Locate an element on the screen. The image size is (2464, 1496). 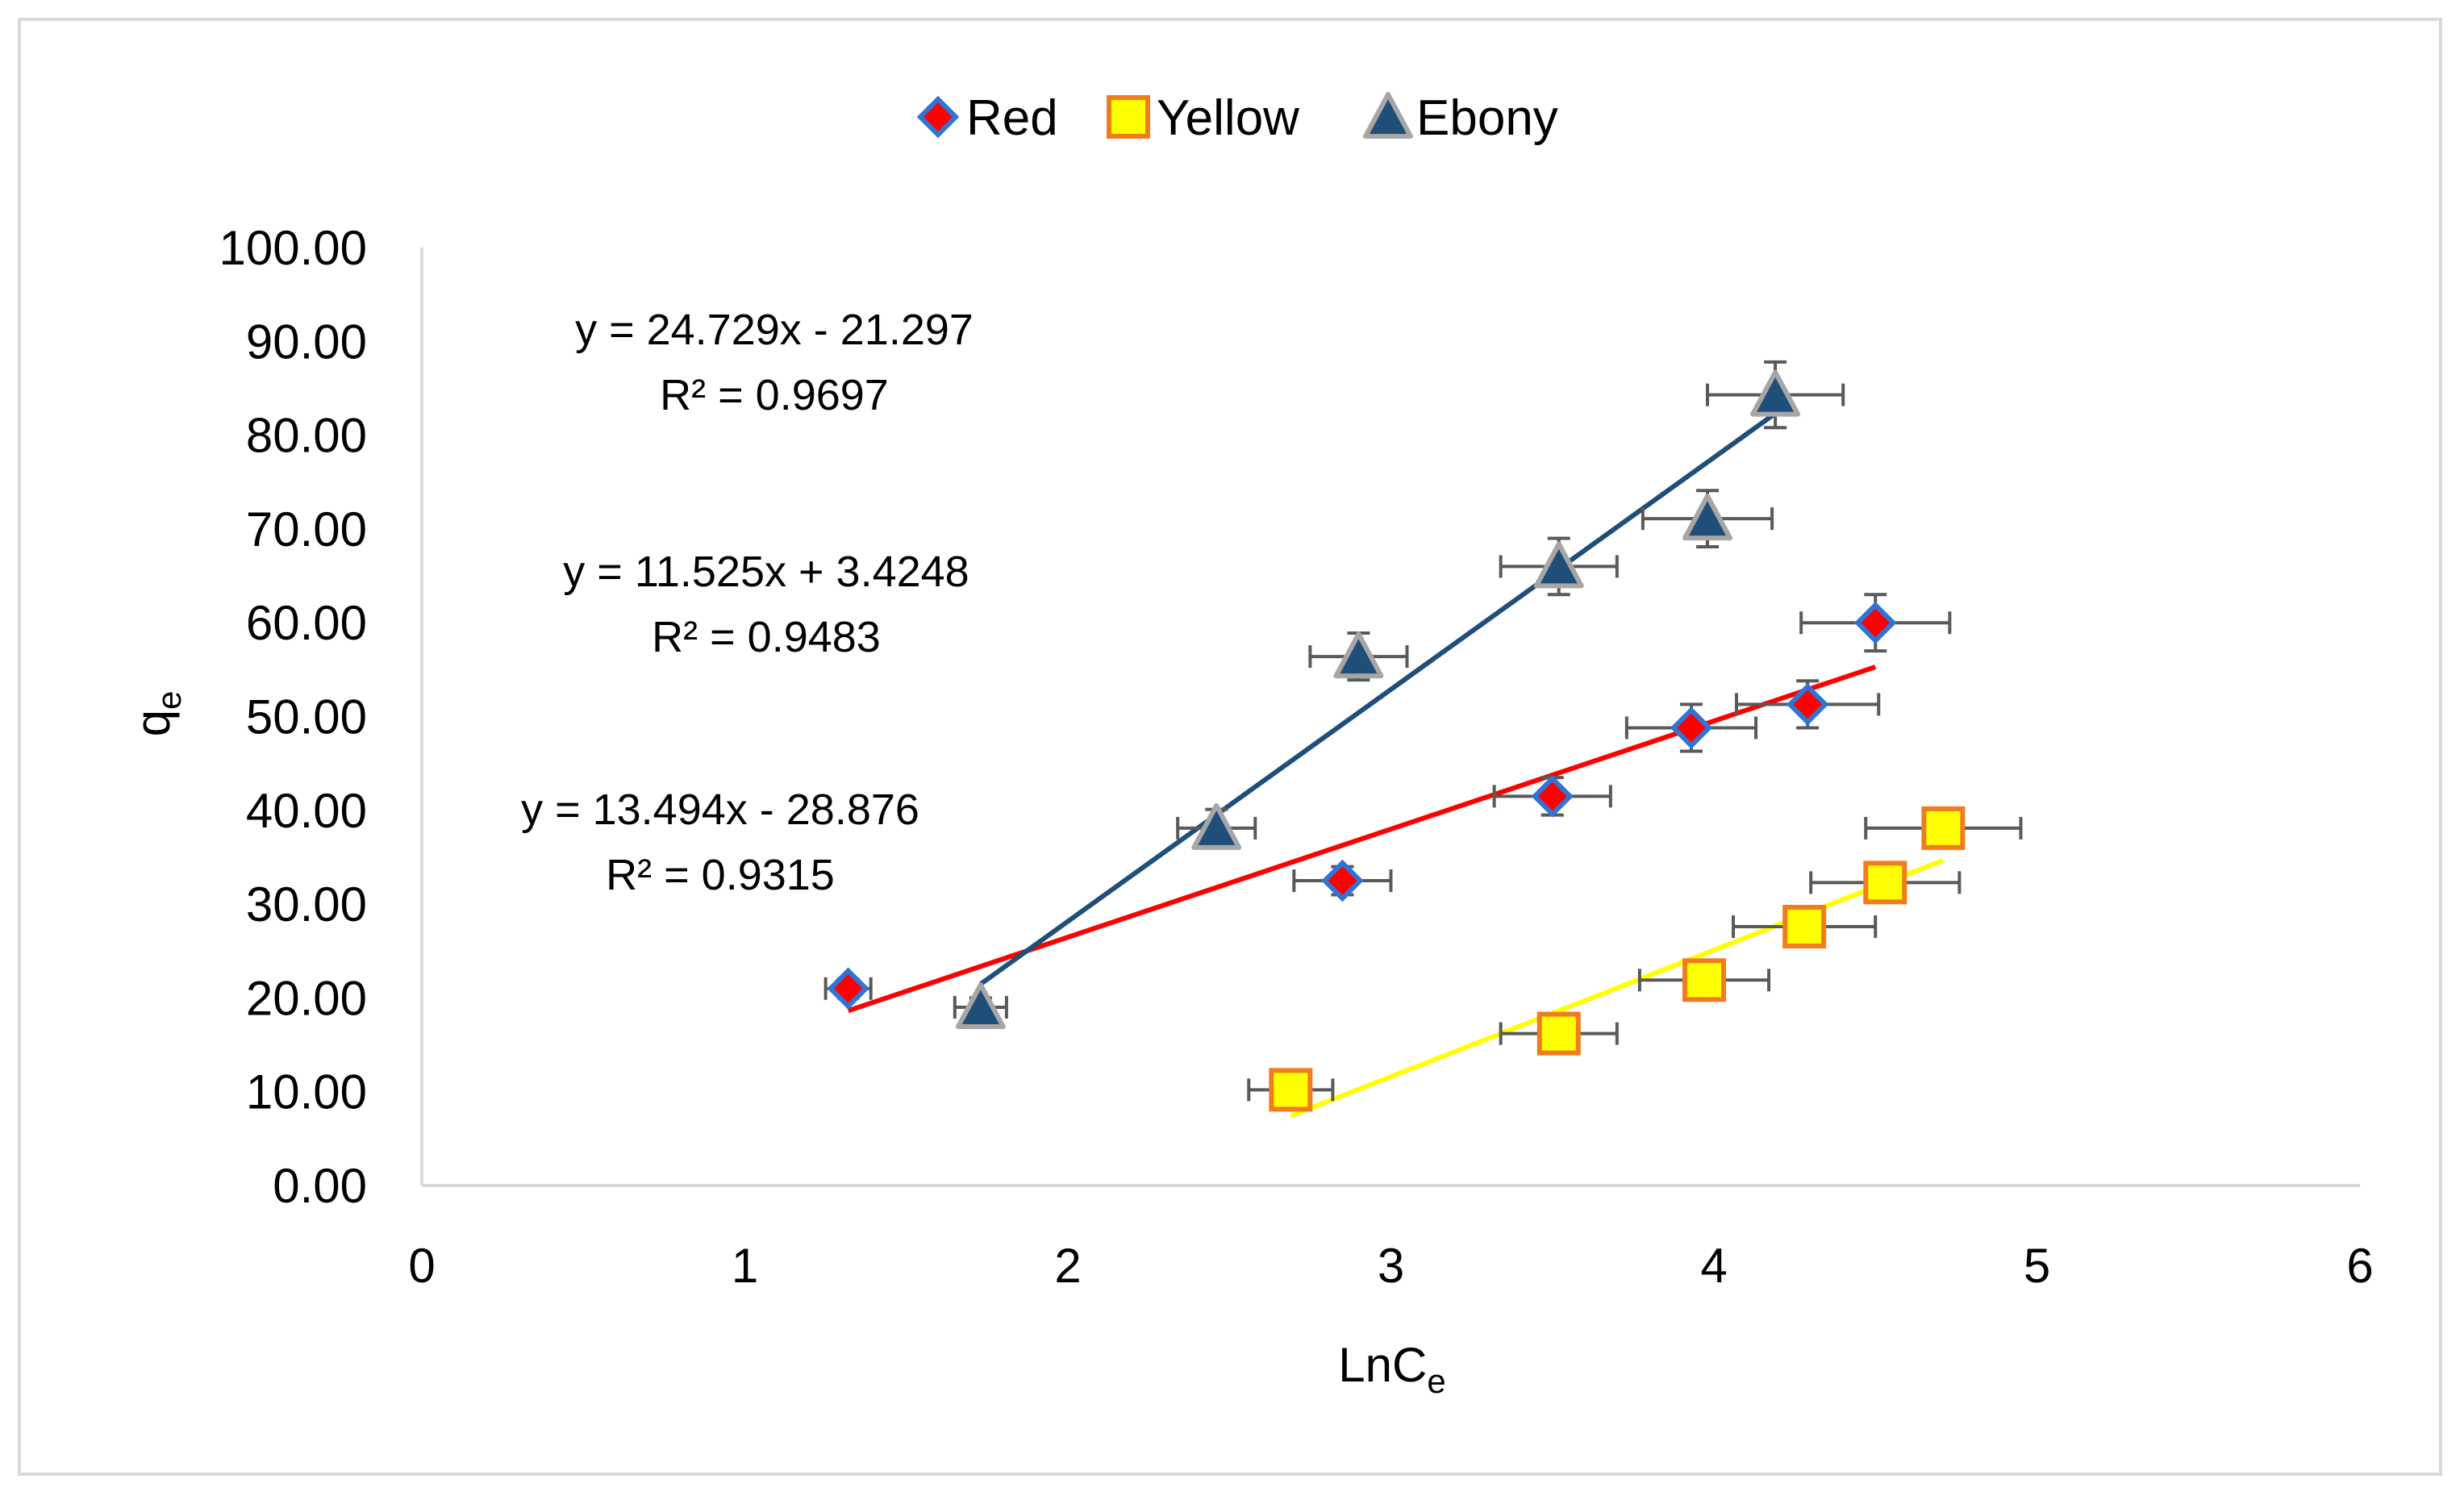
legend-item-yellow: Yellow is located at coordinates (1203, 118).